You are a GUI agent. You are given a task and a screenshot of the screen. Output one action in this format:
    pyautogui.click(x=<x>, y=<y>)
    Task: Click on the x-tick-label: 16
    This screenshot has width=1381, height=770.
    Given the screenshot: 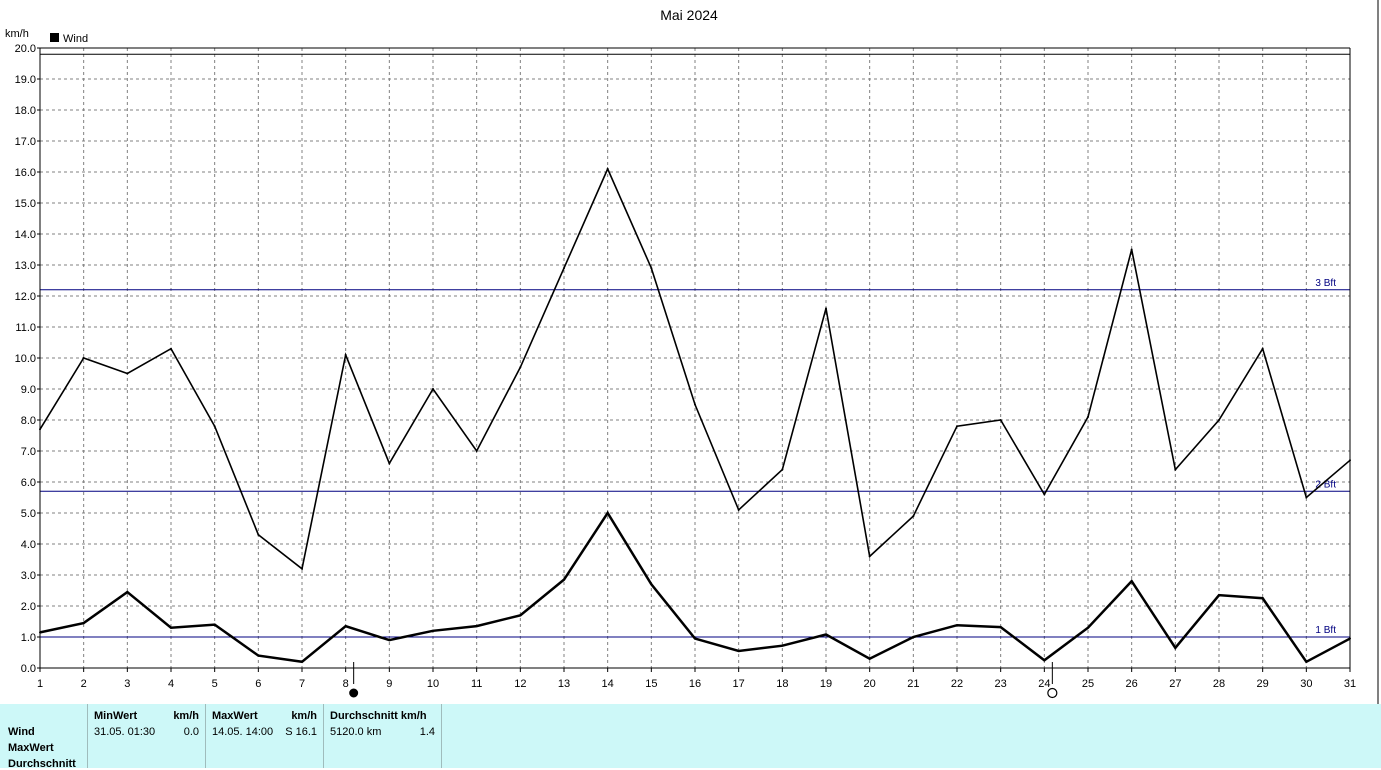 What is the action you would take?
    pyautogui.click(x=695, y=684)
    